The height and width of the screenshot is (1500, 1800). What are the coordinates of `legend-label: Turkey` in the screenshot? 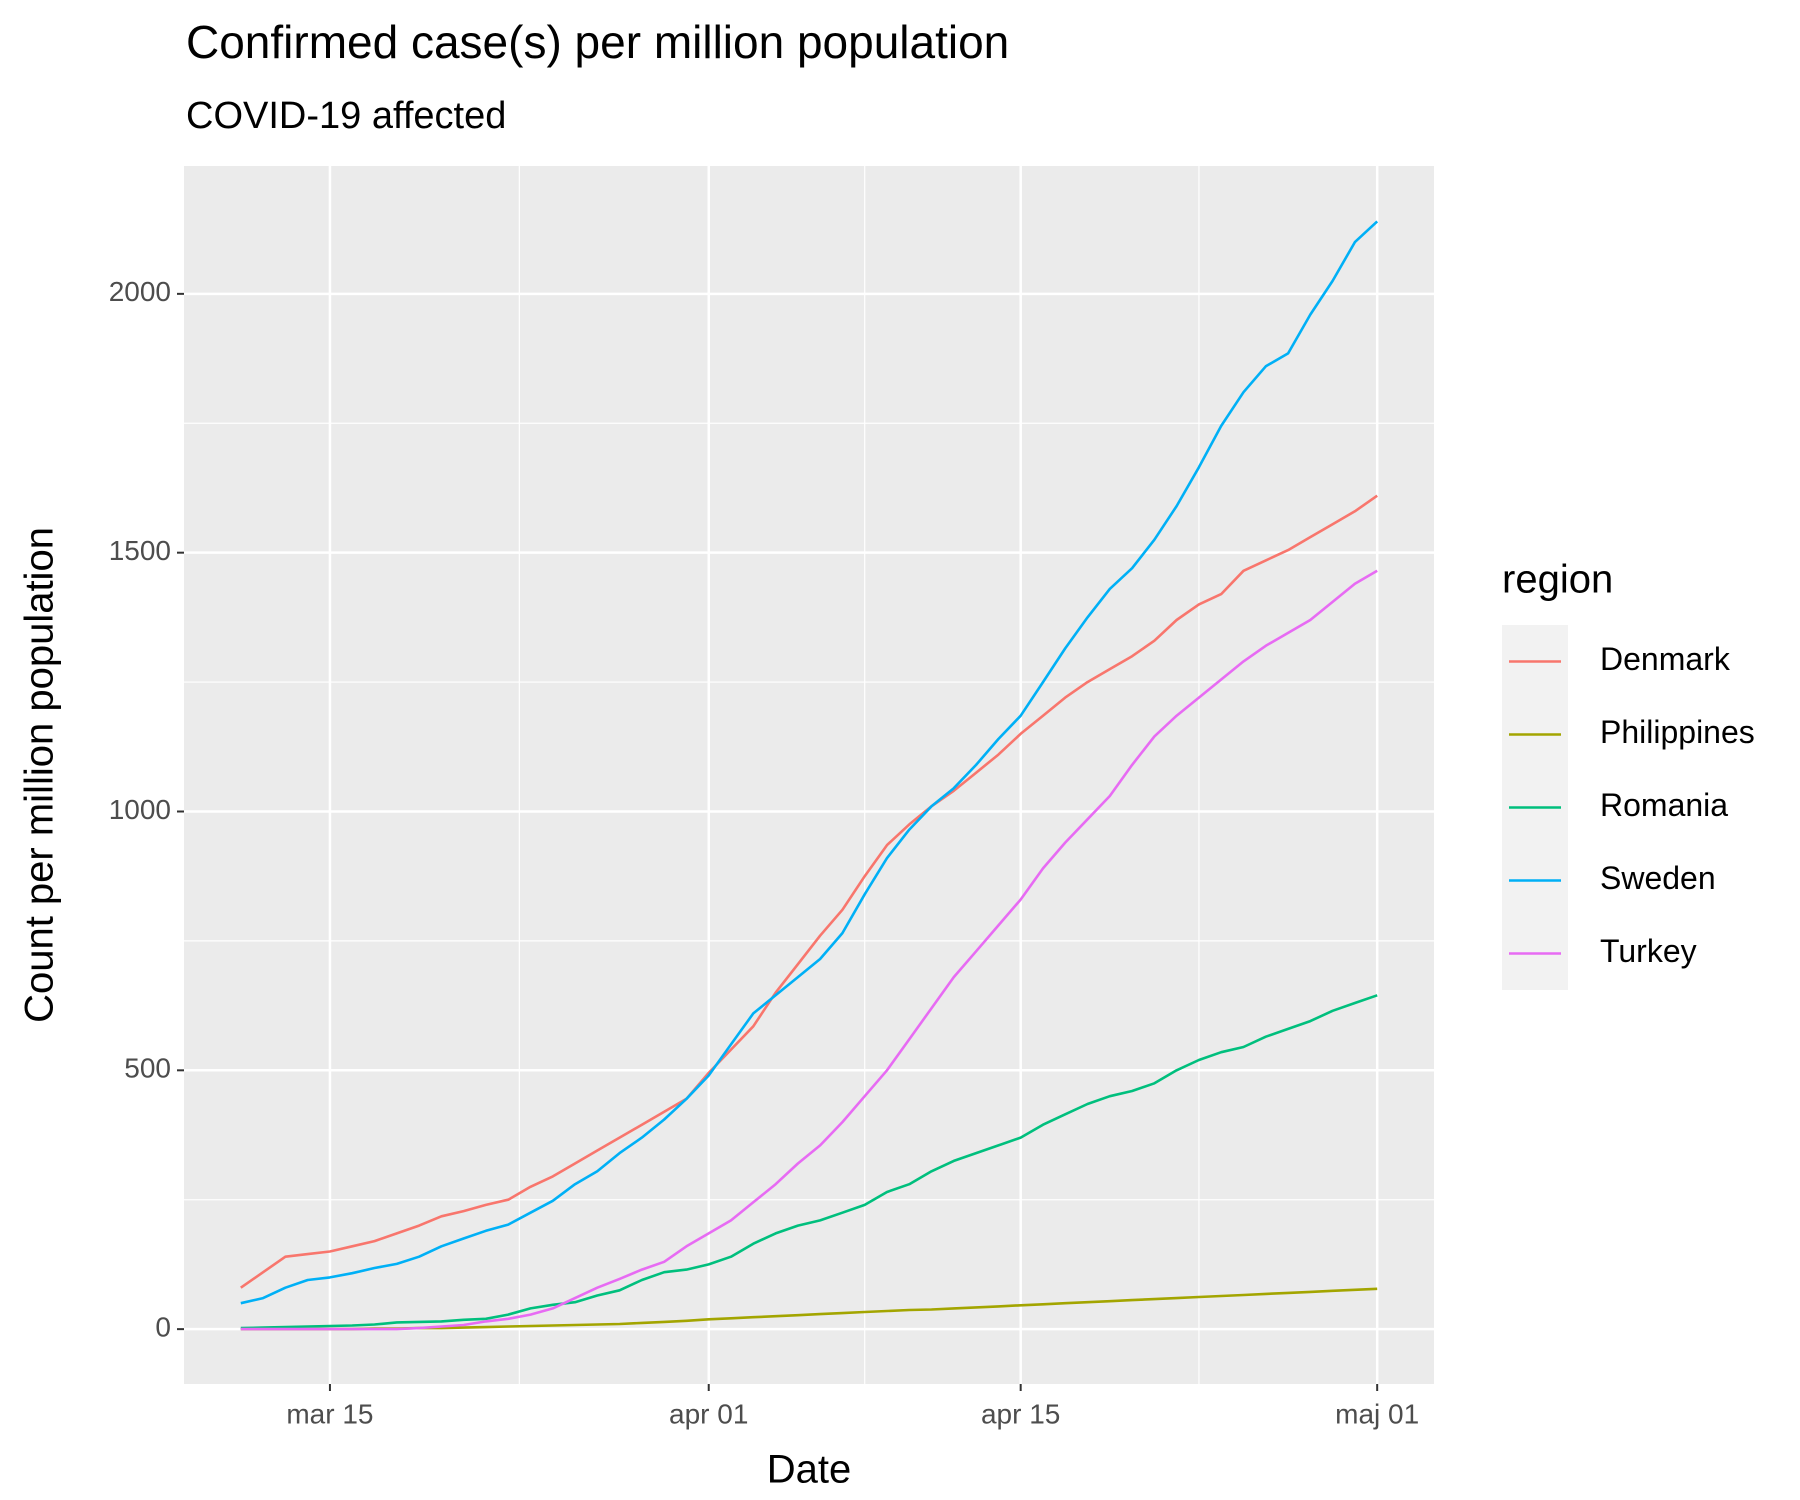 It's located at (1648, 951).